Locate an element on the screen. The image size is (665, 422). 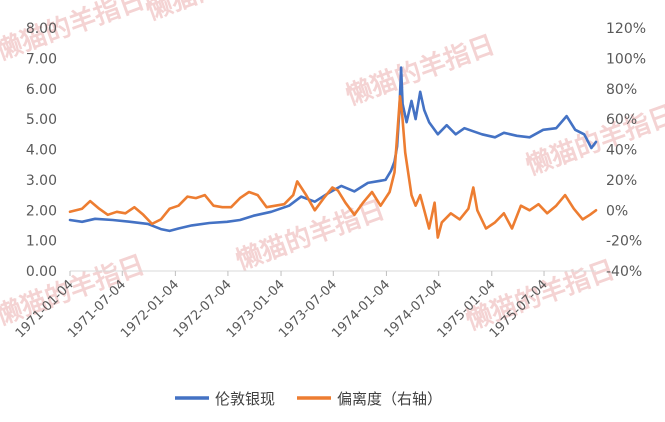
y-left-tick-label: 8.00 is located at coordinates (41, 29).